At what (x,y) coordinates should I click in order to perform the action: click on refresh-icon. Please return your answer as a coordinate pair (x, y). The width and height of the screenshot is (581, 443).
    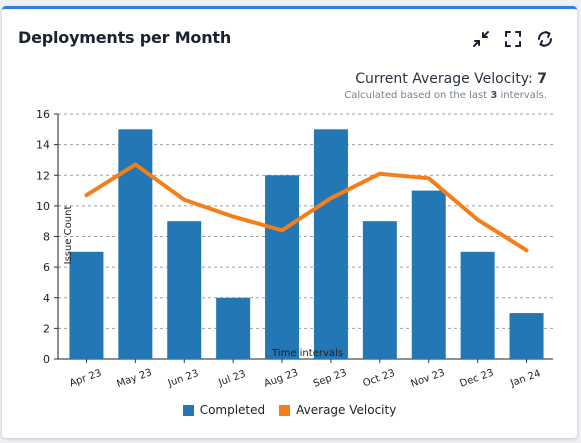
    Looking at the image, I should click on (545, 39).